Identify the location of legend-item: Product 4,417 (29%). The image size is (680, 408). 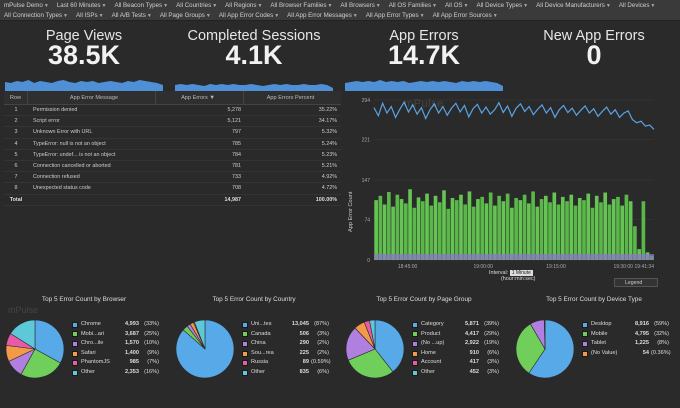
(460, 335).